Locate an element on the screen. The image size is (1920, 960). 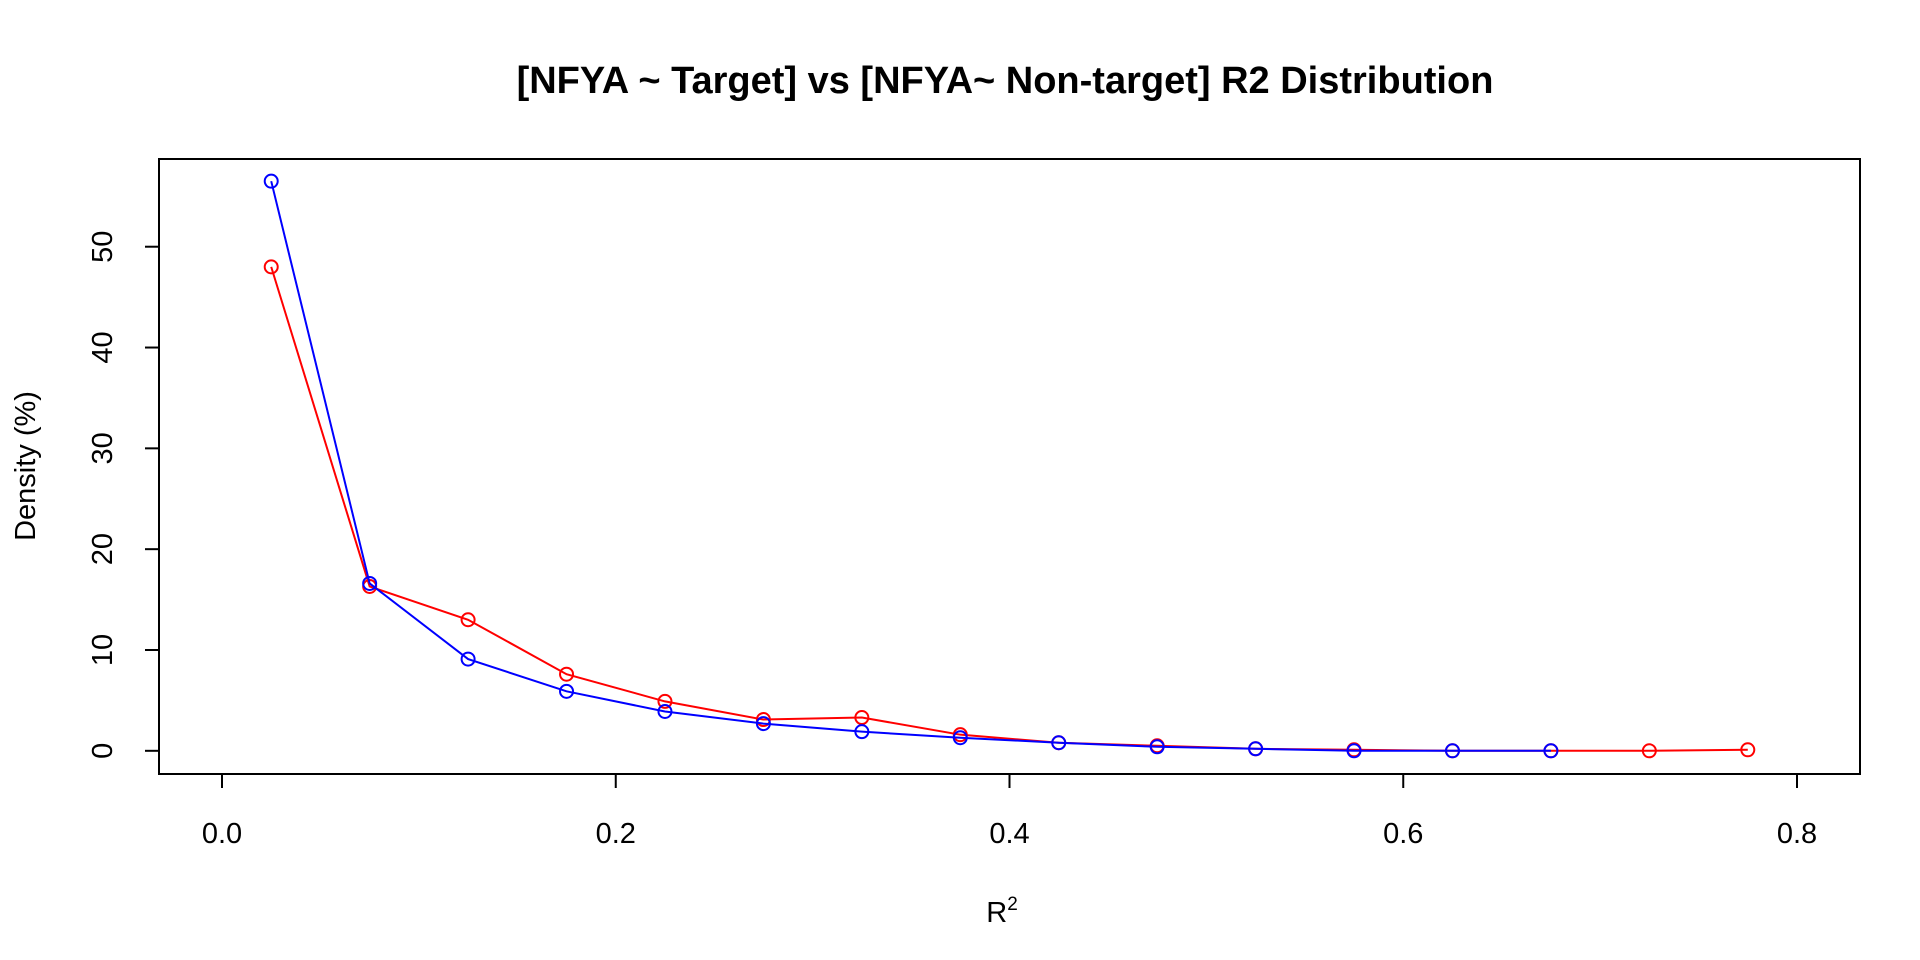
x-axis: 0.0 0.2 0.4 0.6 0.8 is located at coordinates (1009, 811).